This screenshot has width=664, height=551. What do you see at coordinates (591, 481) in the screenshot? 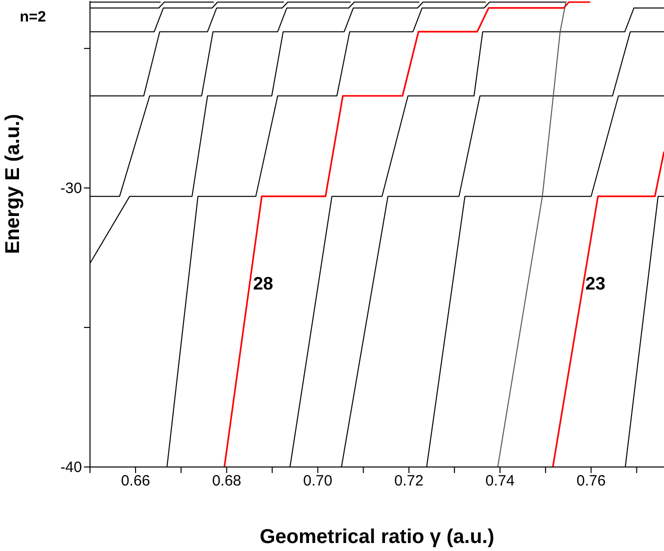
I see `x-tick-label: 0.76` at bounding box center [591, 481].